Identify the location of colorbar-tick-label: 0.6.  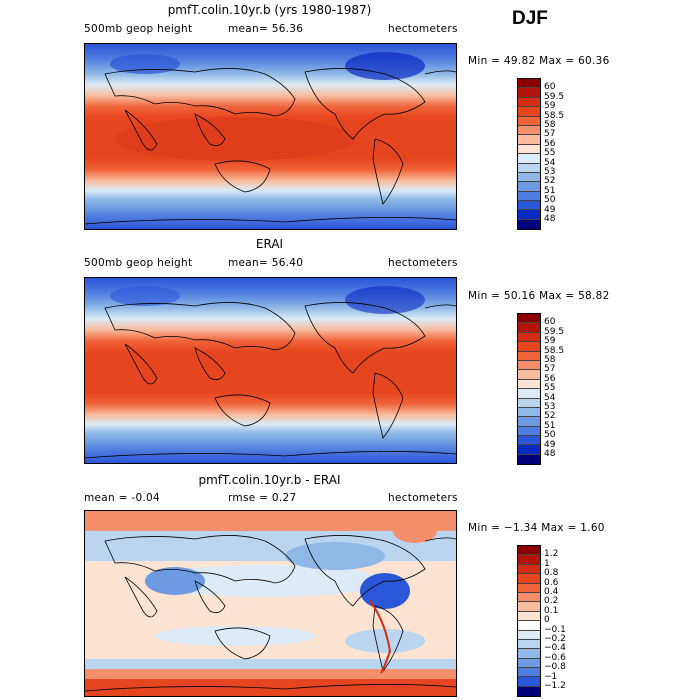
(551, 582).